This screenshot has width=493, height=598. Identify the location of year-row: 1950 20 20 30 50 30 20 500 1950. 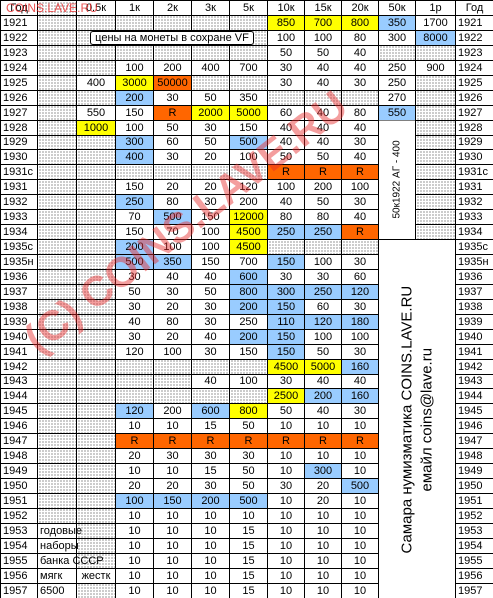
(246, 486).